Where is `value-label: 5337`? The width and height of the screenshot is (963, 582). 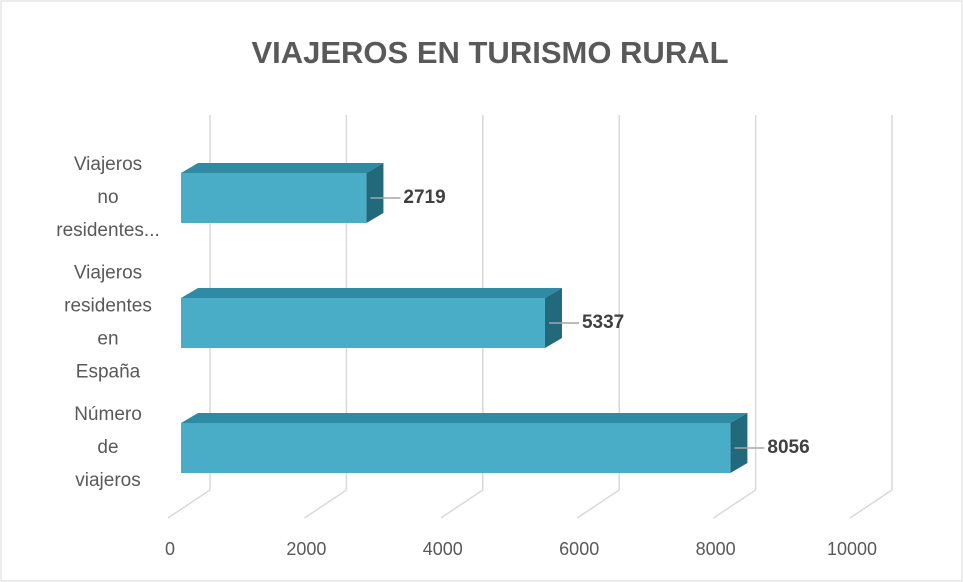 value-label: 5337 is located at coordinates (603, 322).